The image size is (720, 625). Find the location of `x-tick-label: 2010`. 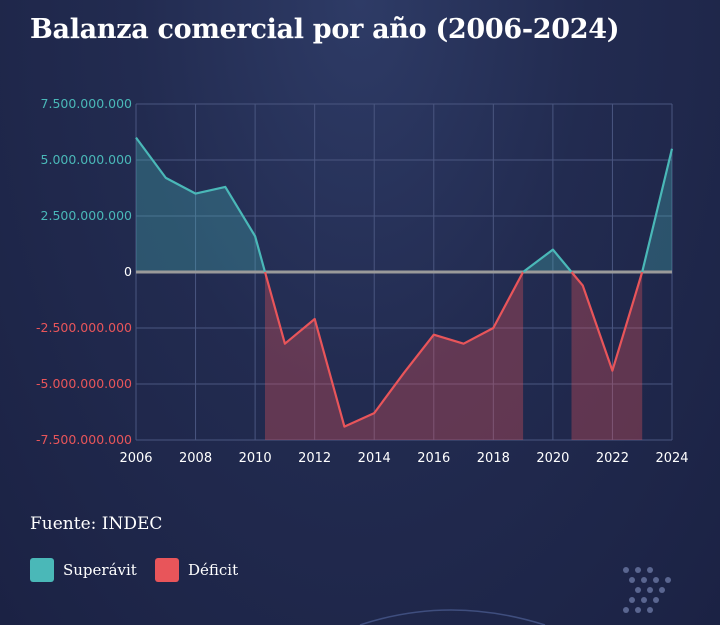

x-tick-label: 2010 is located at coordinates (255, 458).